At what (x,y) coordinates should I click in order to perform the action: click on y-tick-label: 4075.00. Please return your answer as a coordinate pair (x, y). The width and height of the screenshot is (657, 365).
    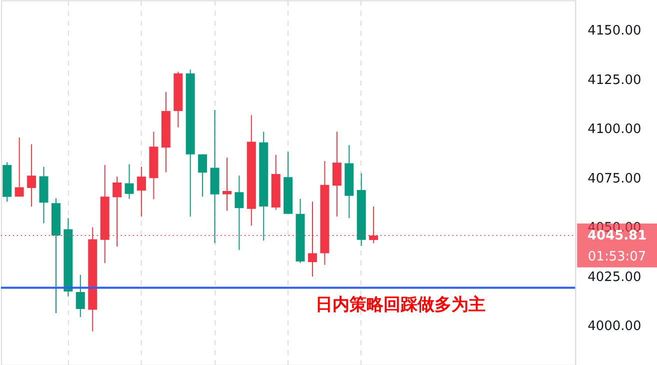
    Looking at the image, I should click on (615, 178).